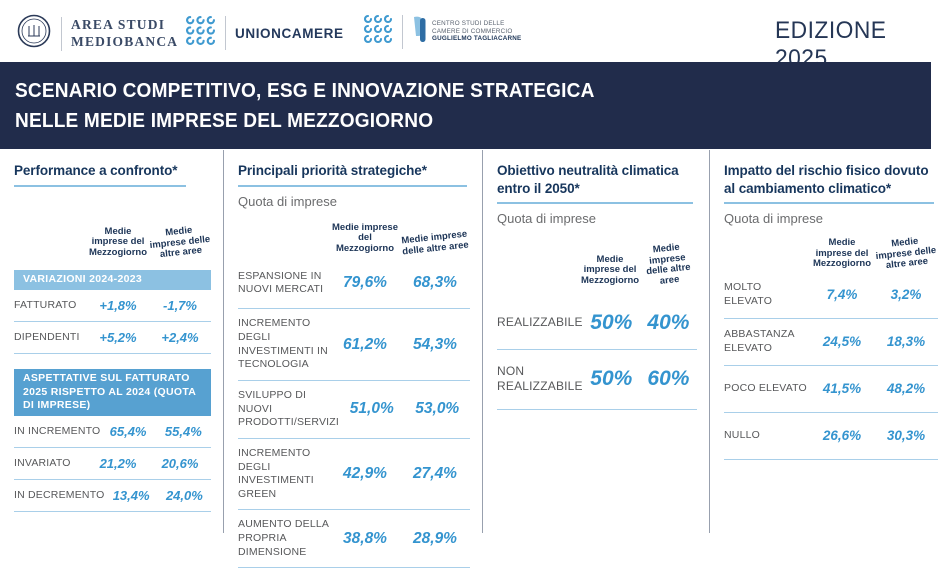  I want to click on value-mezzogiorno: 24,5%, so click(842, 342).